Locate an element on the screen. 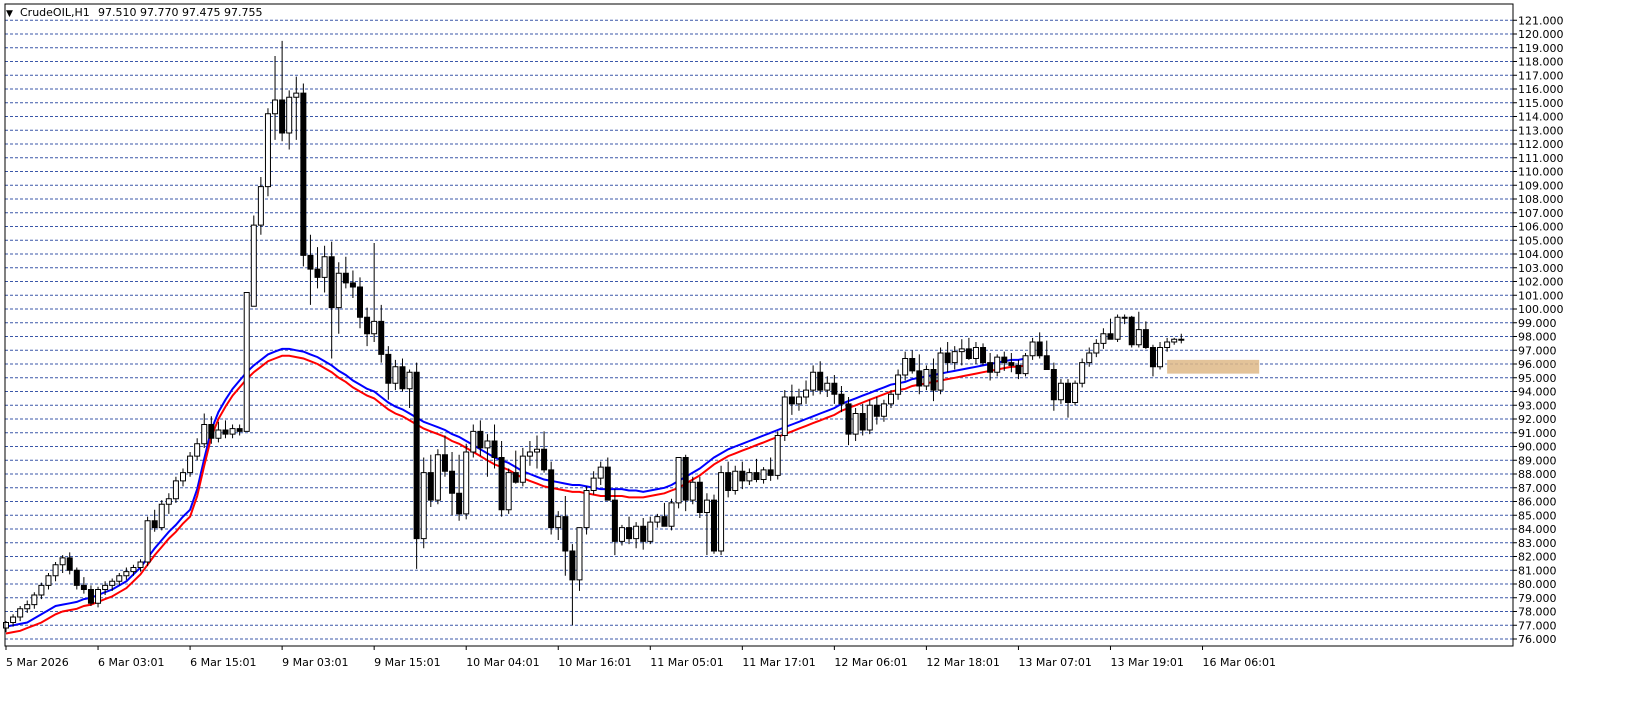 The width and height of the screenshot is (1641, 707). price-tick-label: 108.000 is located at coordinates (1541, 199).